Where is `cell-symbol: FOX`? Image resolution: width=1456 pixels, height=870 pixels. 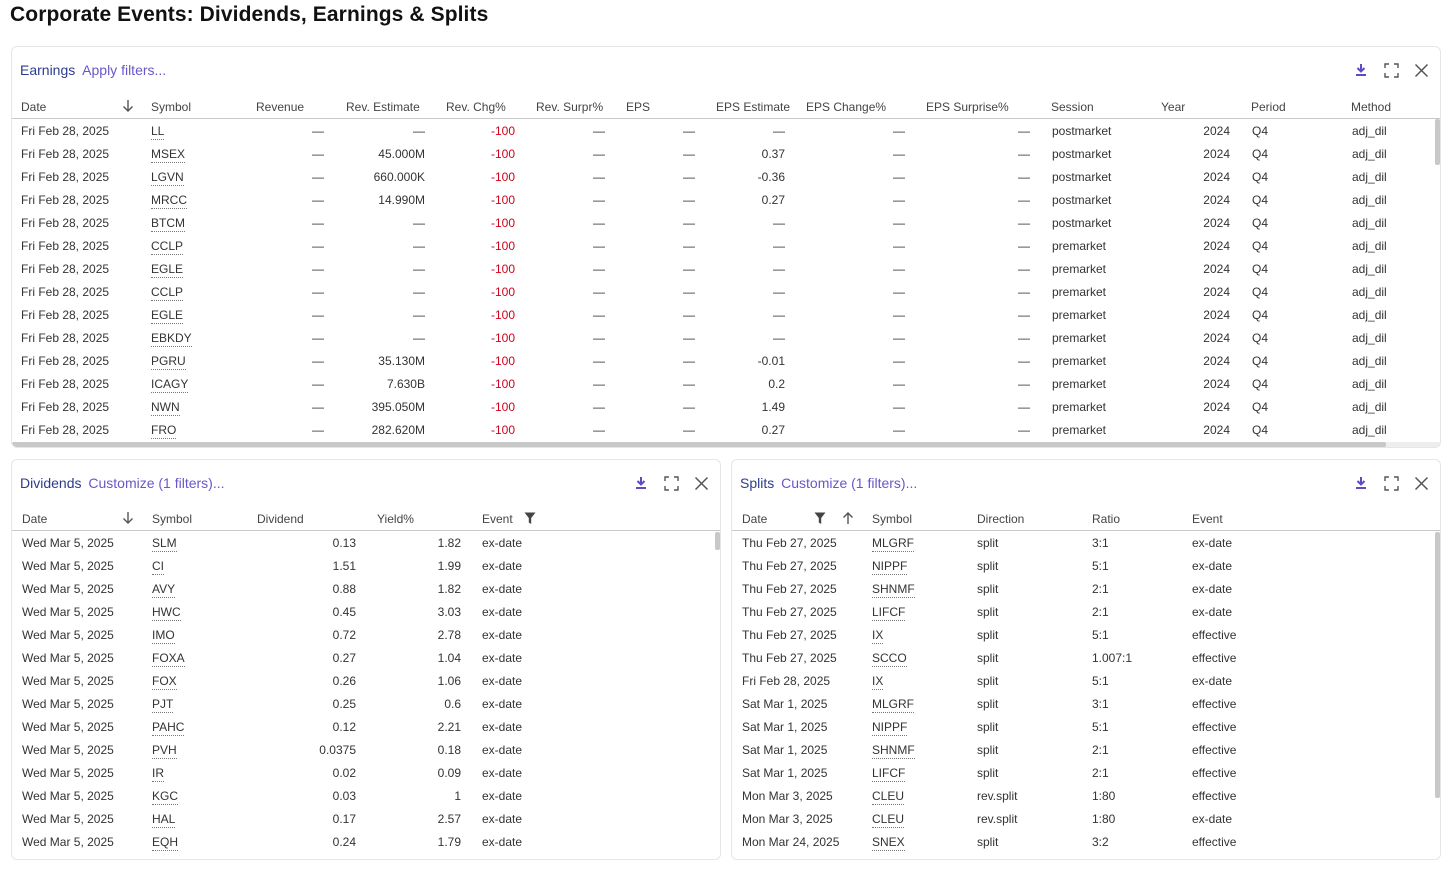 cell-symbol: FOX is located at coordinates (164, 682).